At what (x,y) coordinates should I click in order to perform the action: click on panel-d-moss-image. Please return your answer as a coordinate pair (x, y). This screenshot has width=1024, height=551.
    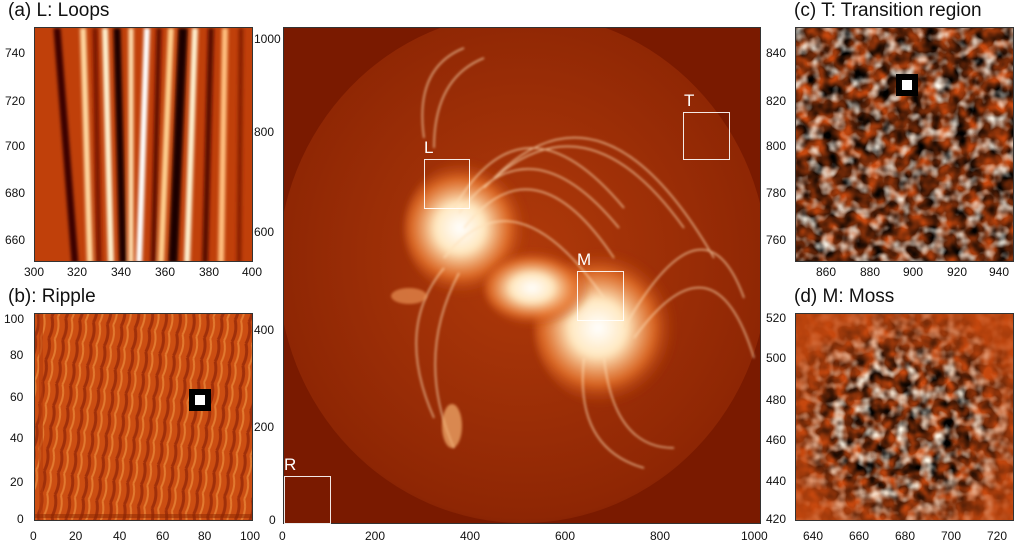
    Looking at the image, I should click on (904, 417).